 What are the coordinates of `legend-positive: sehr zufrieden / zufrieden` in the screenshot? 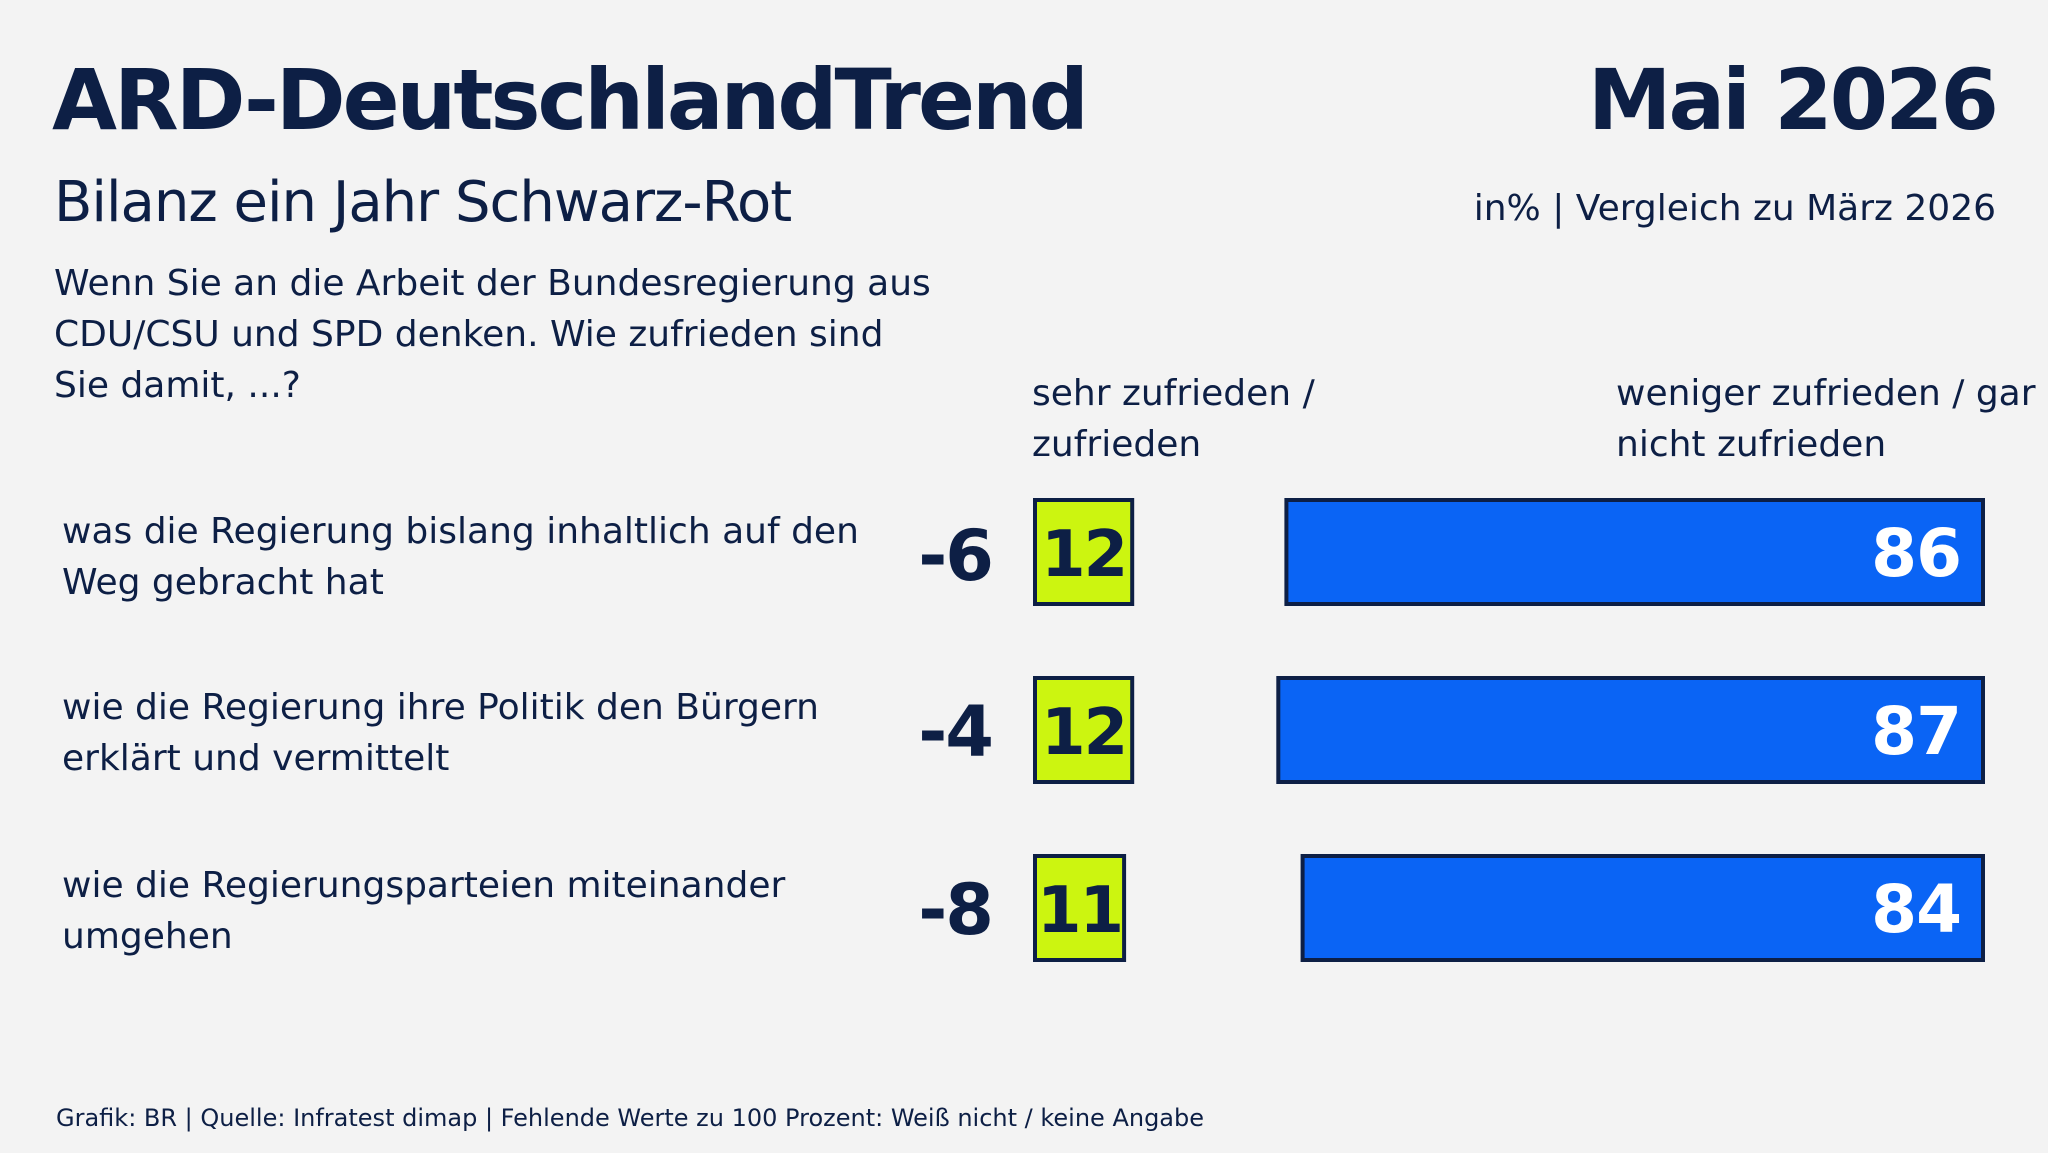 It's located at (1173, 419).